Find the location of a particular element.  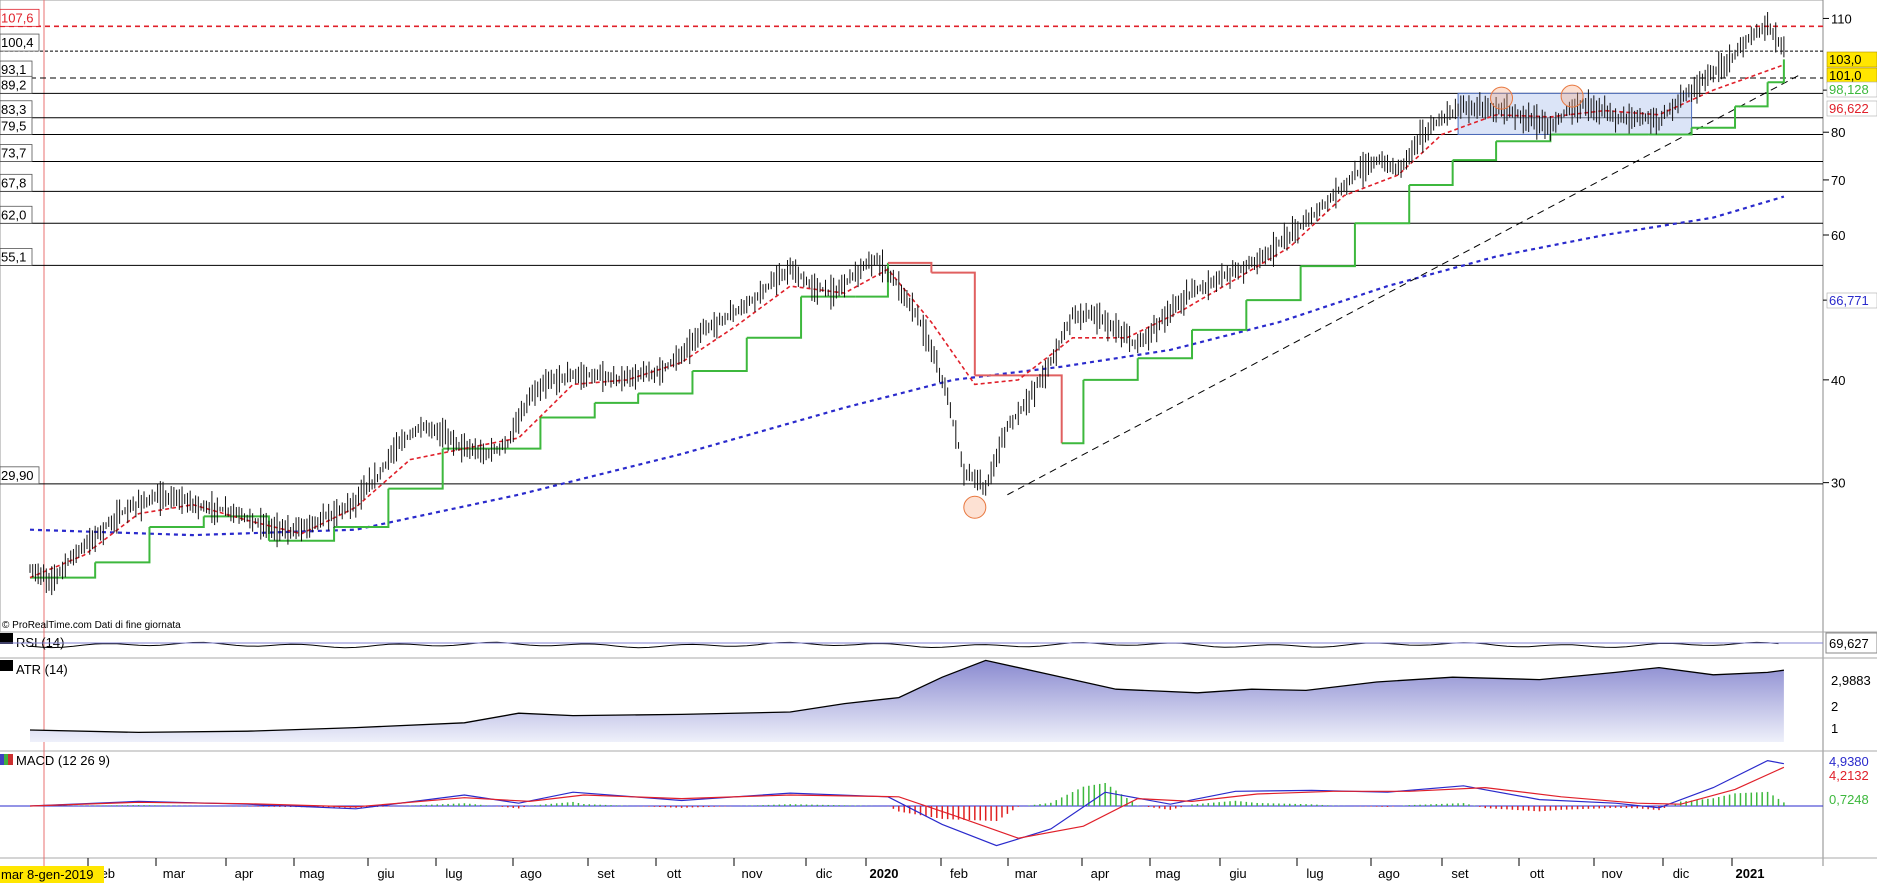

level-label: 79,5 is located at coordinates (13, 125).